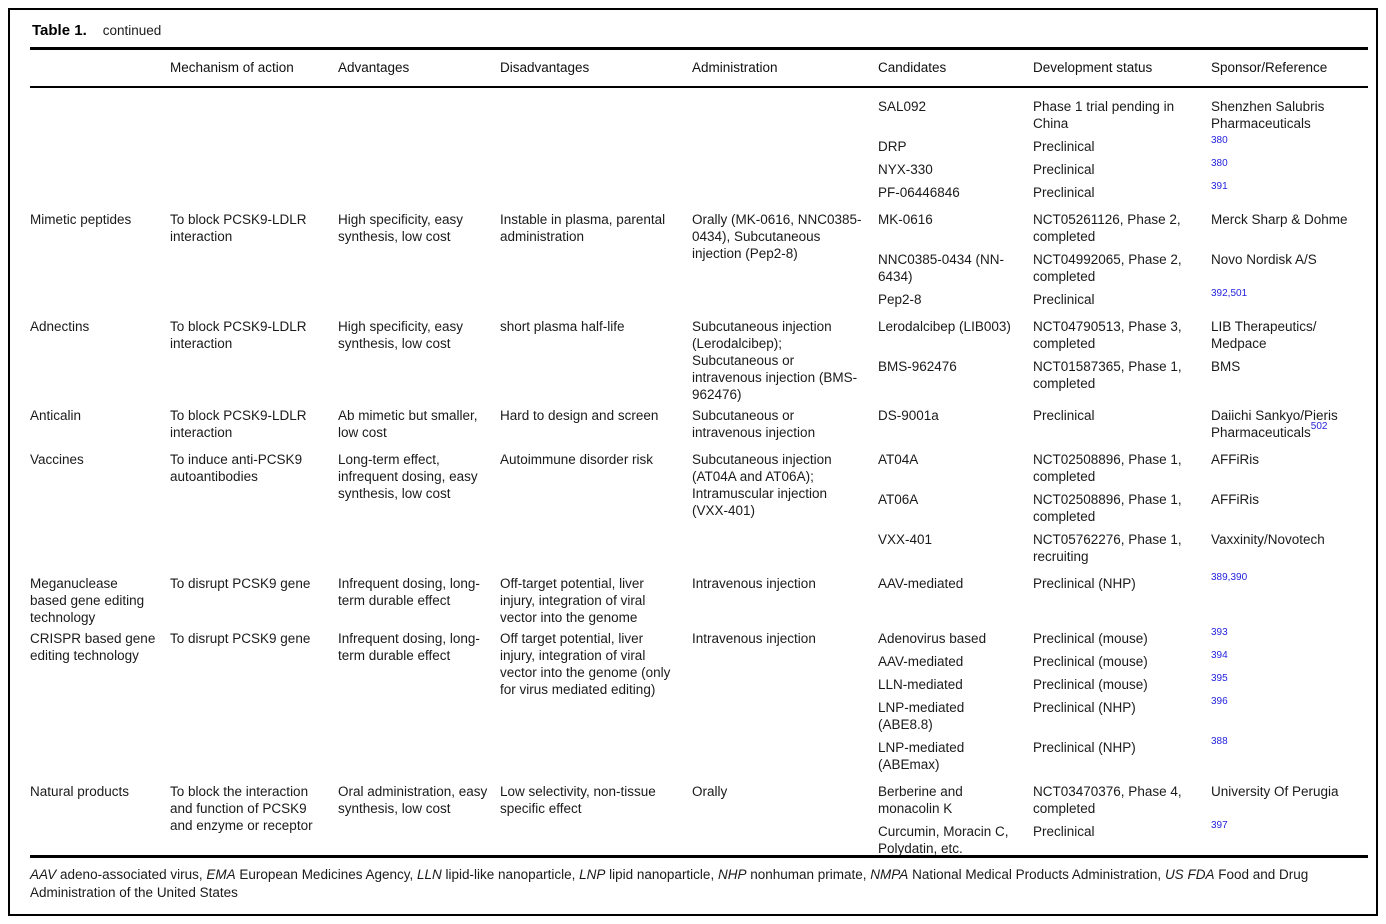  I want to click on candidate-cell: LNP-mediated (ABEmax), so click(921, 756).